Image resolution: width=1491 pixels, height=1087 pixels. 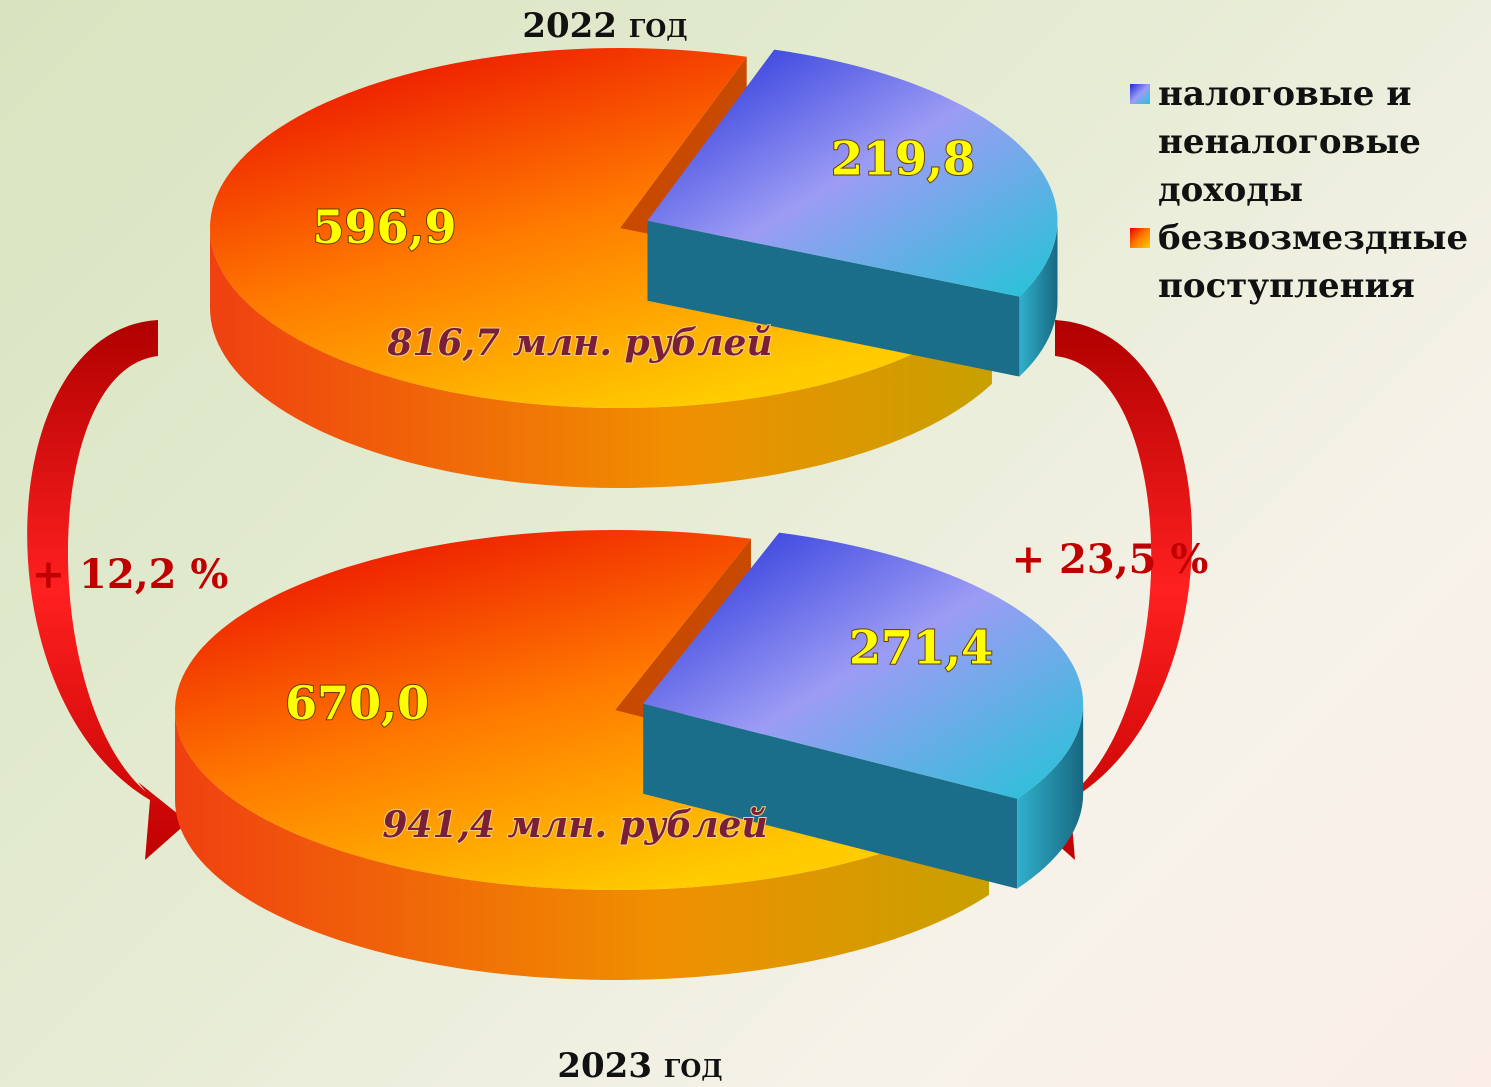 I want to click on growth-label: + 12,2 %, so click(x=130, y=574).